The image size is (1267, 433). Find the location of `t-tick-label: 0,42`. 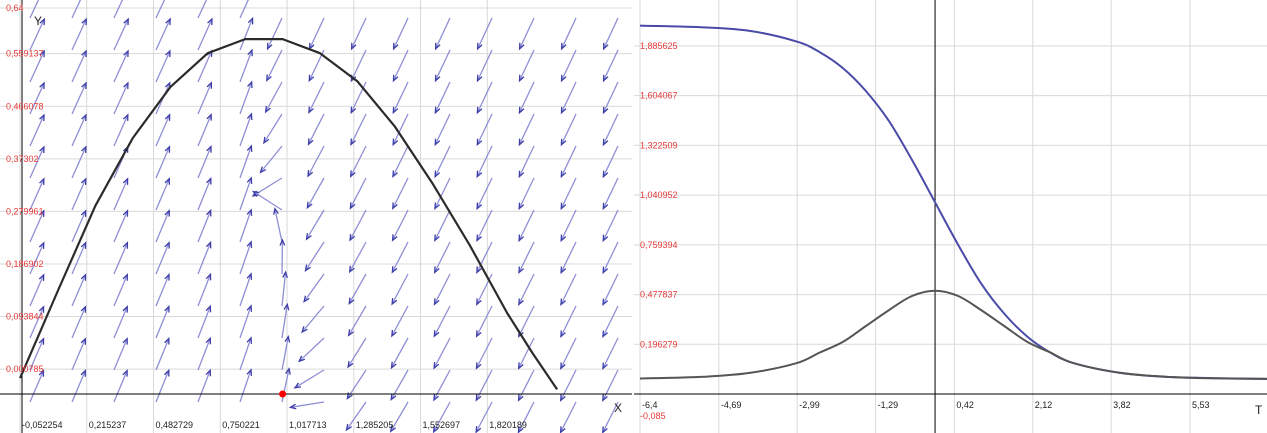

t-tick-label: 0,42 is located at coordinates (965, 405).